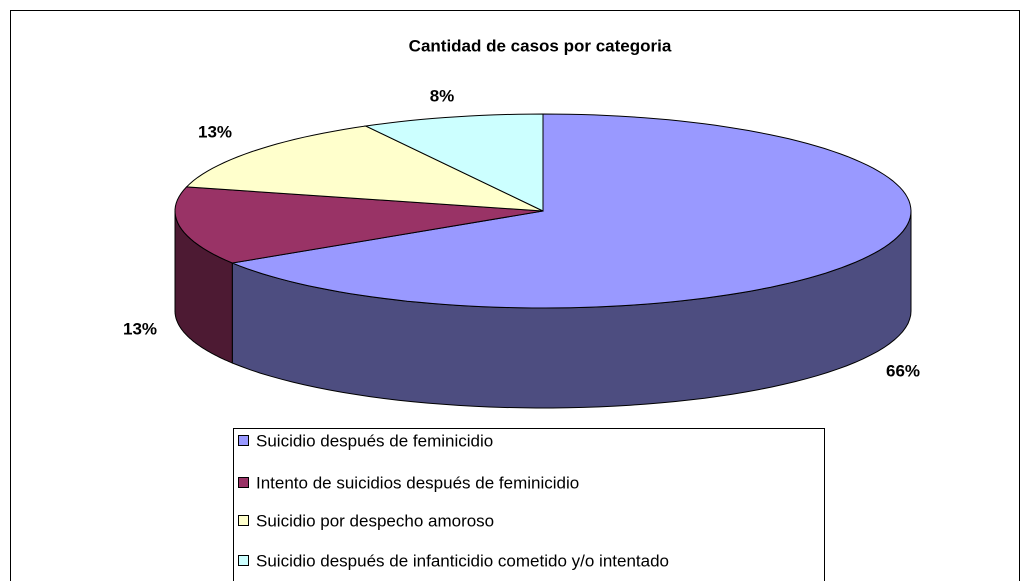  Describe the element at coordinates (375, 520) in the screenshot. I see `legend-label: Suicidio por despecho amoroso` at that location.